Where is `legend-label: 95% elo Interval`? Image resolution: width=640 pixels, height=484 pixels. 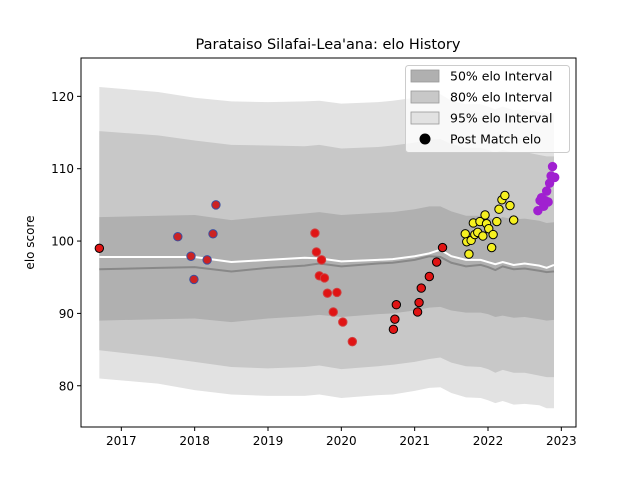
legend-label: 95% elo Interval is located at coordinates (501, 118).